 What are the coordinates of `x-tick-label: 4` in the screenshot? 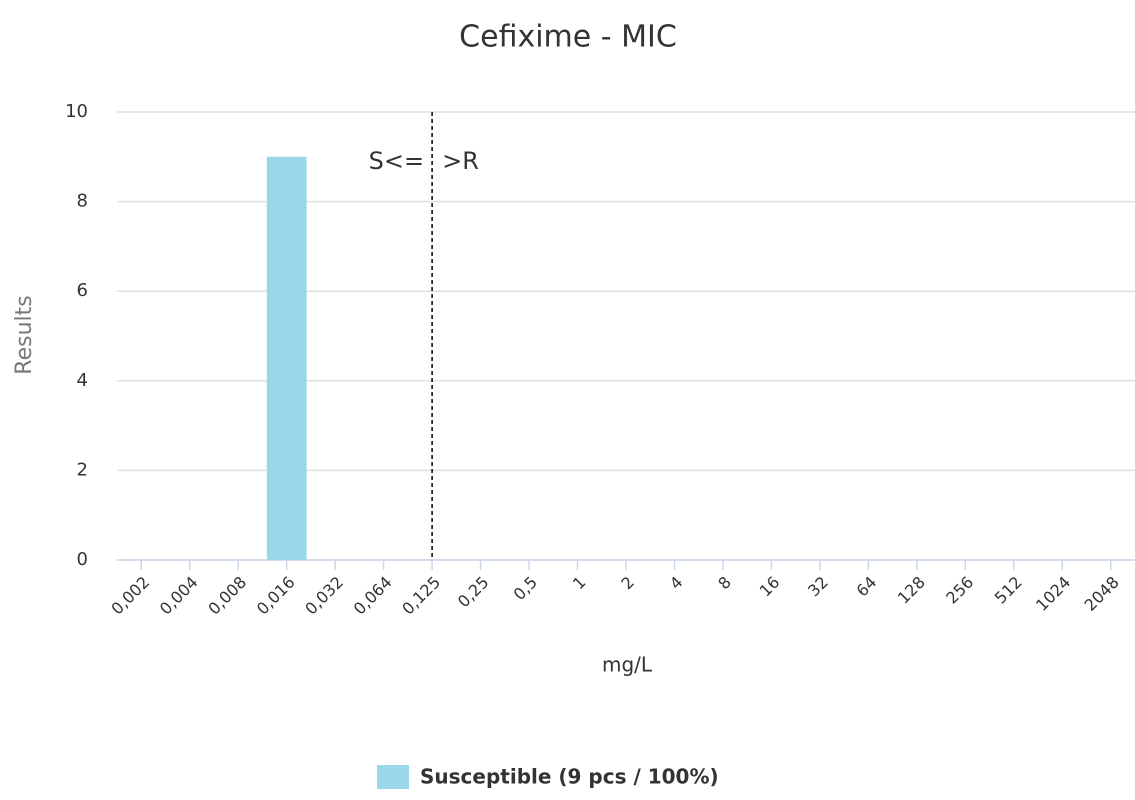 It's located at (676, 583).